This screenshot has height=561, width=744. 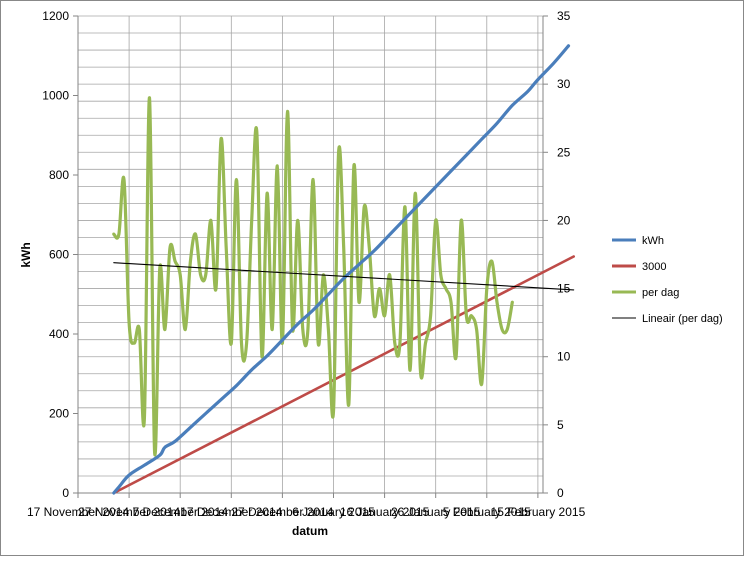 I want to click on x-tick-label: 6 January 2015, so click(x=333, y=512).